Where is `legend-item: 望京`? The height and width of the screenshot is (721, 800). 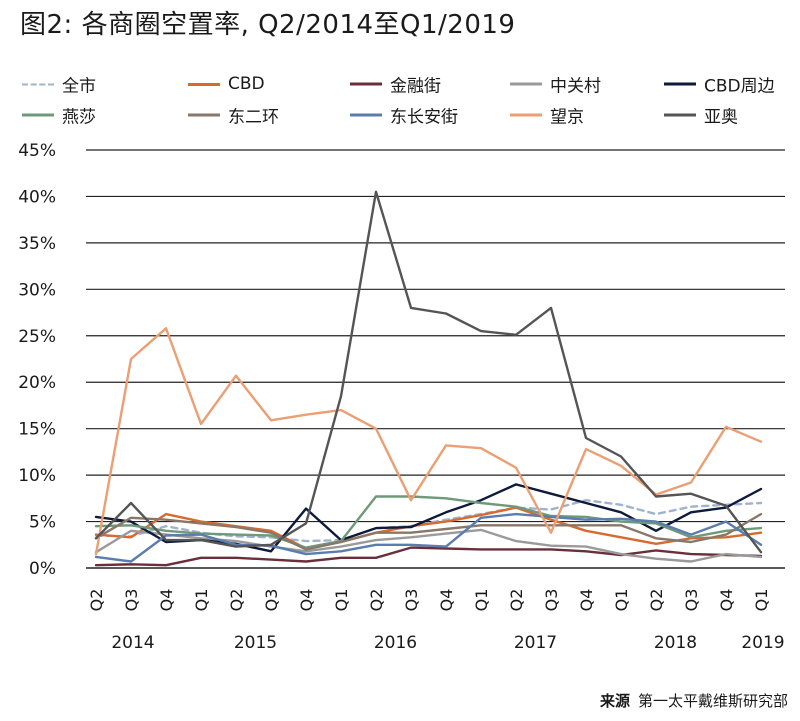 legend-item: 望京 is located at coordinates (547, 115).